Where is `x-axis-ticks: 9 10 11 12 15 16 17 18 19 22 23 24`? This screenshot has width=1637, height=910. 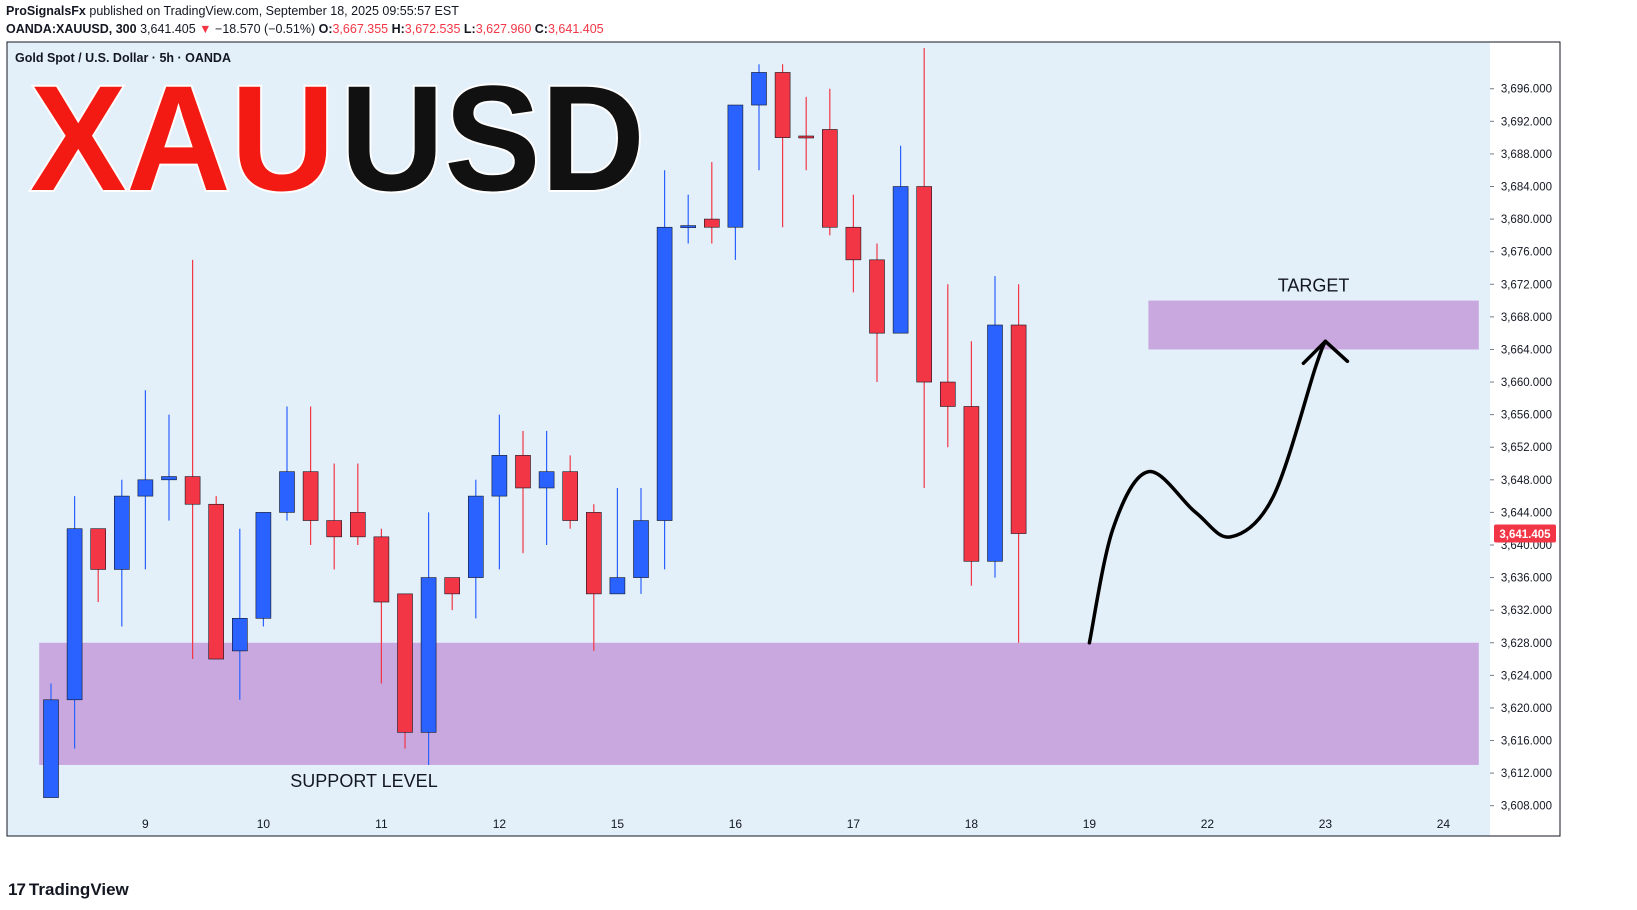 x-axis-ticks: 9 10 11 12 15 16 17 18 19 22 23 24 is located at coordinates (796, 824).